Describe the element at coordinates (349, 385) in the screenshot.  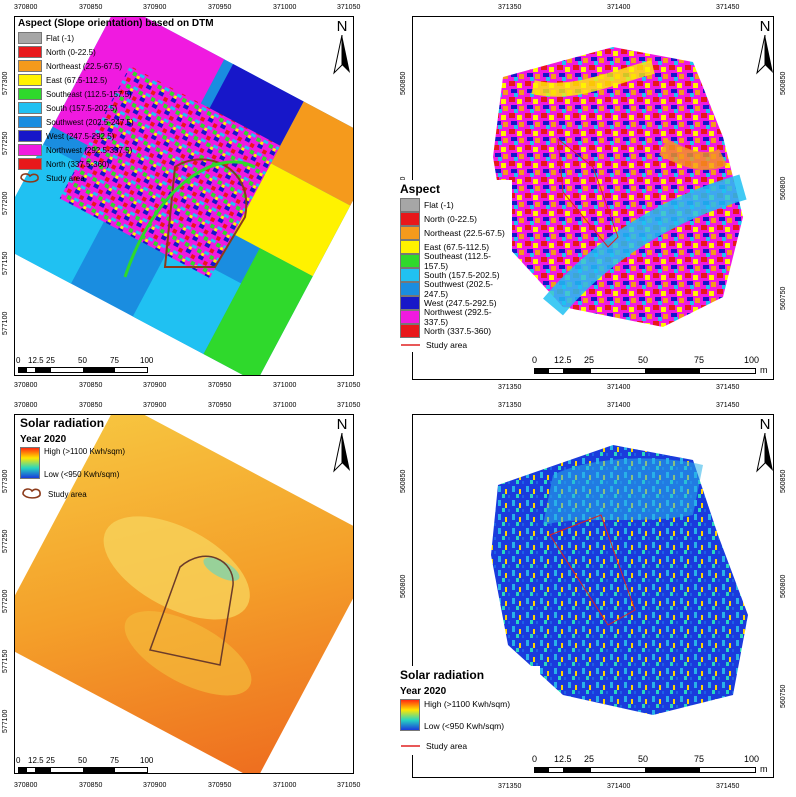
I see `x-tick-bottom: 371050` at that location.